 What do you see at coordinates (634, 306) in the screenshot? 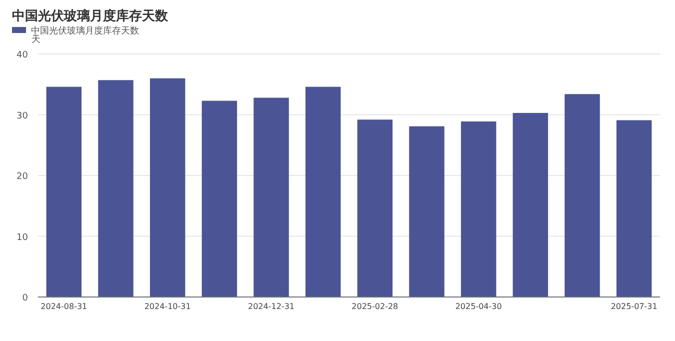
I see `x-tick-label: 2025-07-31` at bounding box center [634, 306].